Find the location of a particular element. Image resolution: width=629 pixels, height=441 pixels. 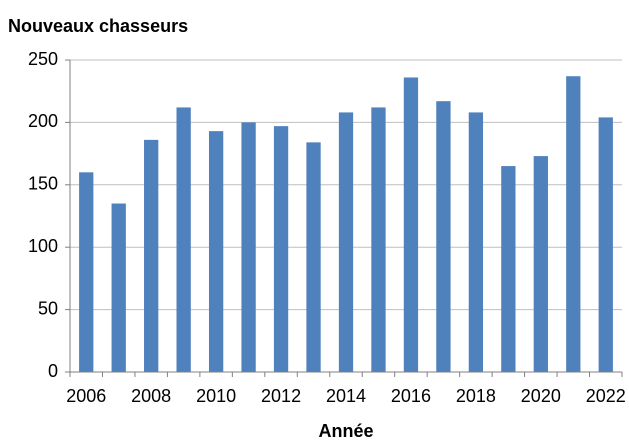

y-tick-label: 0 is located at coordinates (53, 371).